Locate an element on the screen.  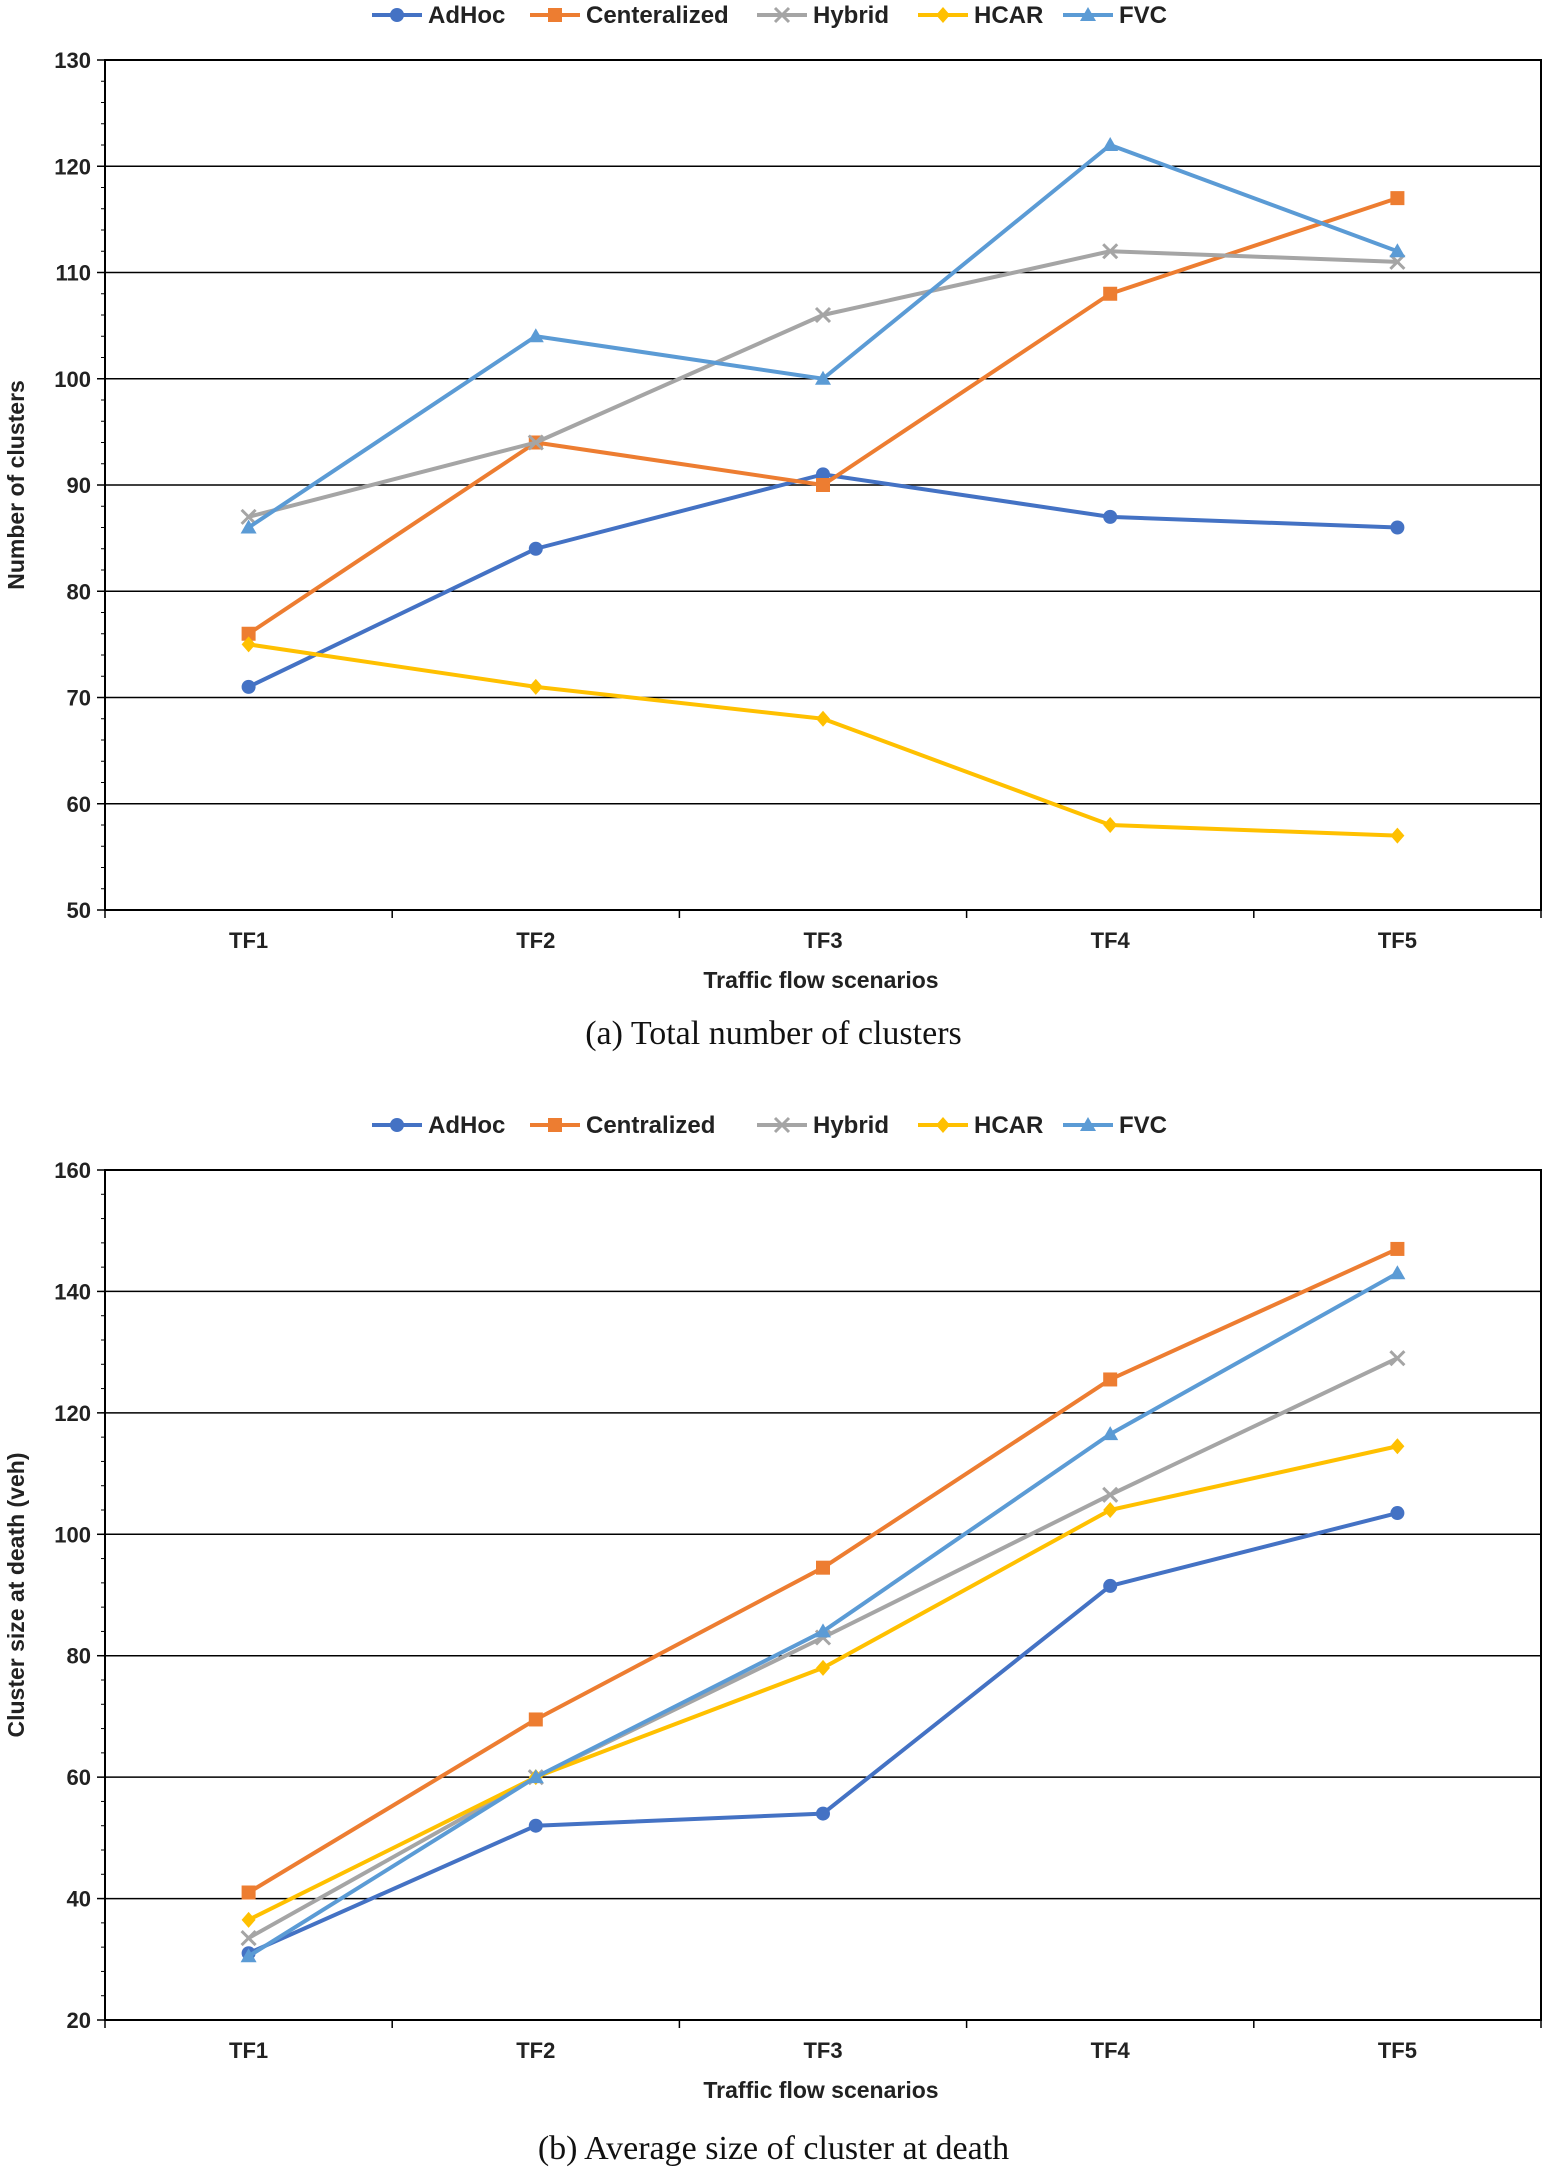
legend-label: AdHoc is located at coordinates (466, 1125).